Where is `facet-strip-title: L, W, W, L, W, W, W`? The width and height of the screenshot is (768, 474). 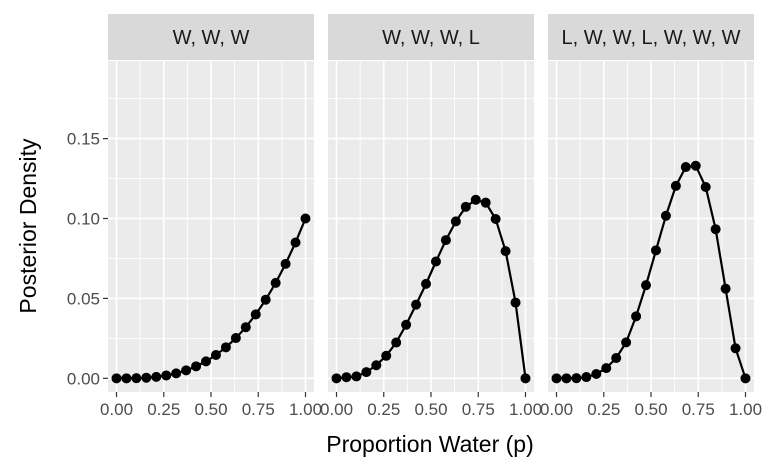 facet-strip-title: L, W, W, L, W, W, W is located at coordinates (651, 38).